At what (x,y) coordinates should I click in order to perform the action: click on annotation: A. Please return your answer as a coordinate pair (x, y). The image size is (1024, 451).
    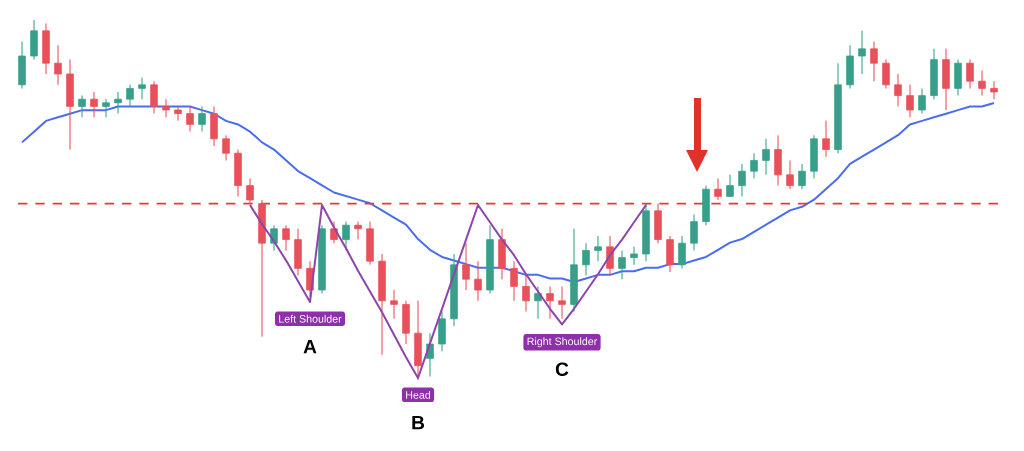
    Looking at the image, I should click on (310, 346).